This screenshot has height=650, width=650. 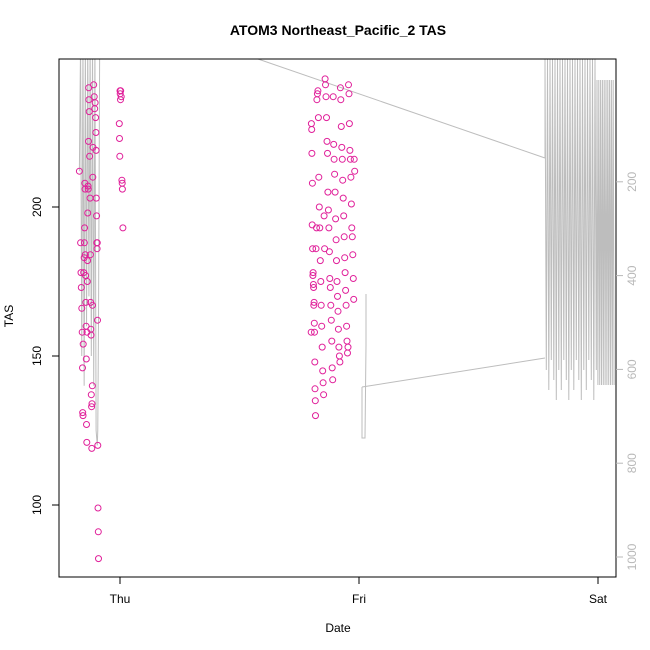 I want to click on y-tick-label: 150, so click(x=37, y=356).